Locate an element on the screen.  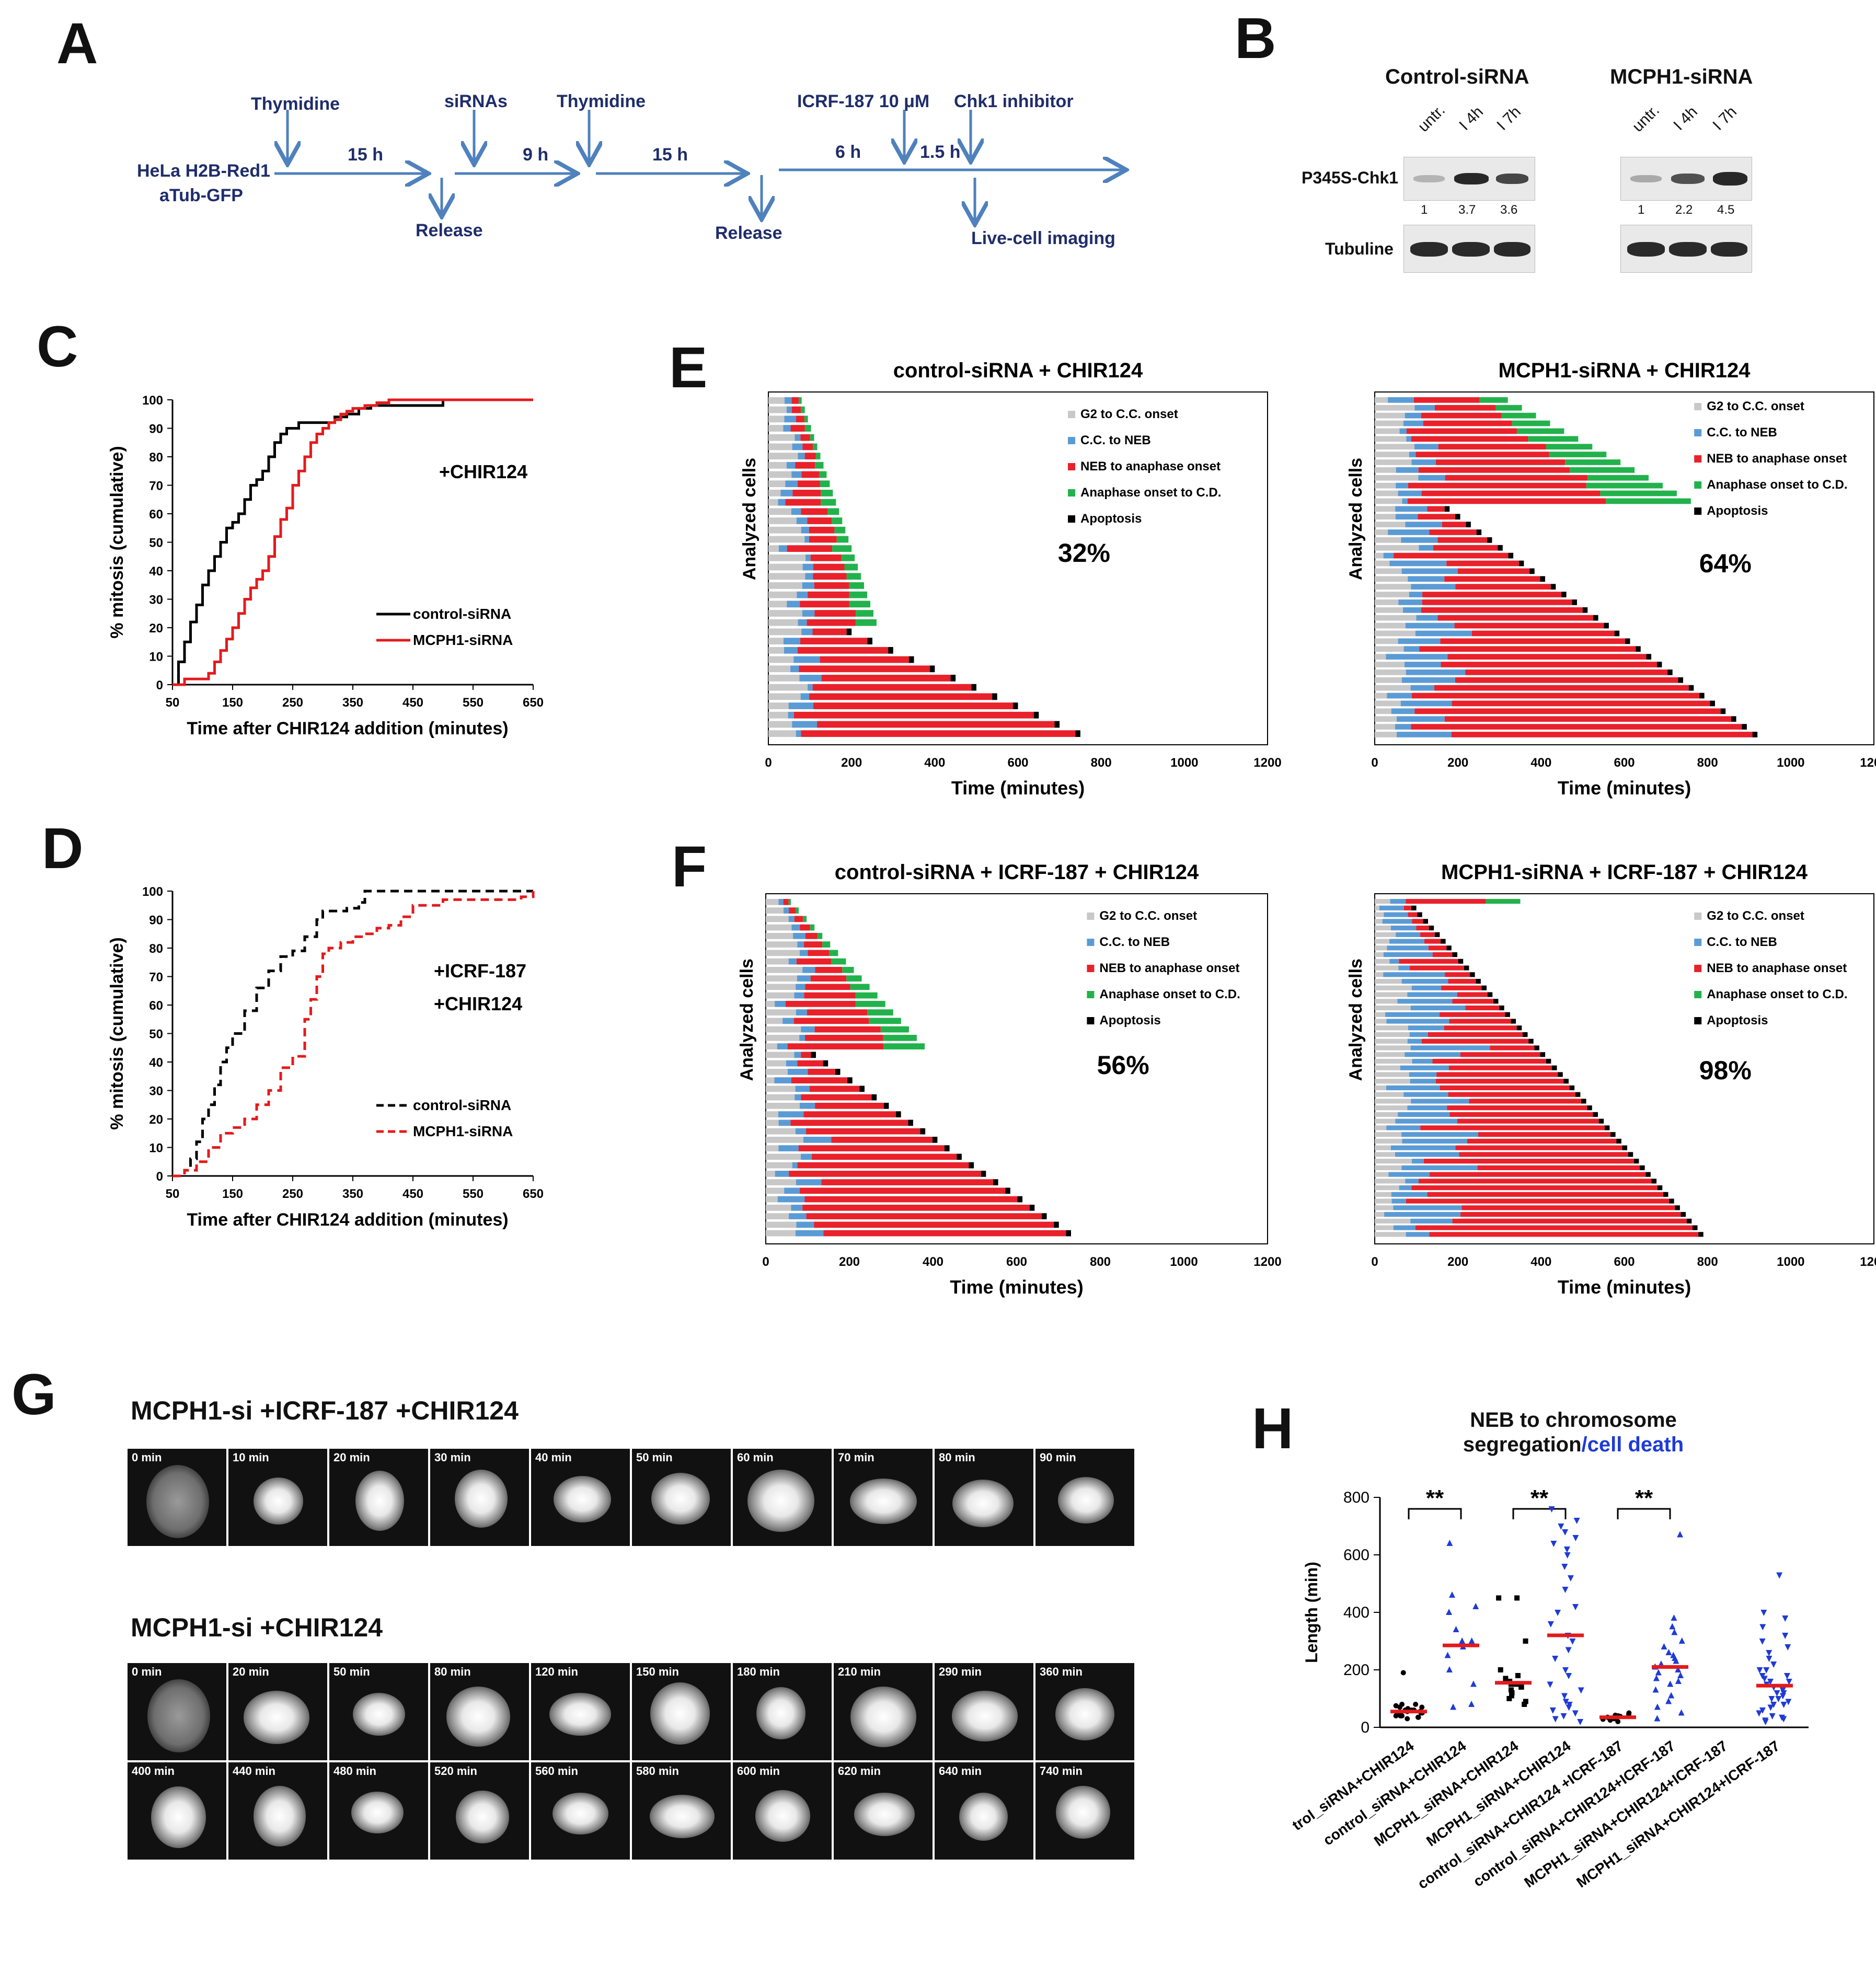
micrograph-time-label: 210 min is located at coordinates (859, 1671).